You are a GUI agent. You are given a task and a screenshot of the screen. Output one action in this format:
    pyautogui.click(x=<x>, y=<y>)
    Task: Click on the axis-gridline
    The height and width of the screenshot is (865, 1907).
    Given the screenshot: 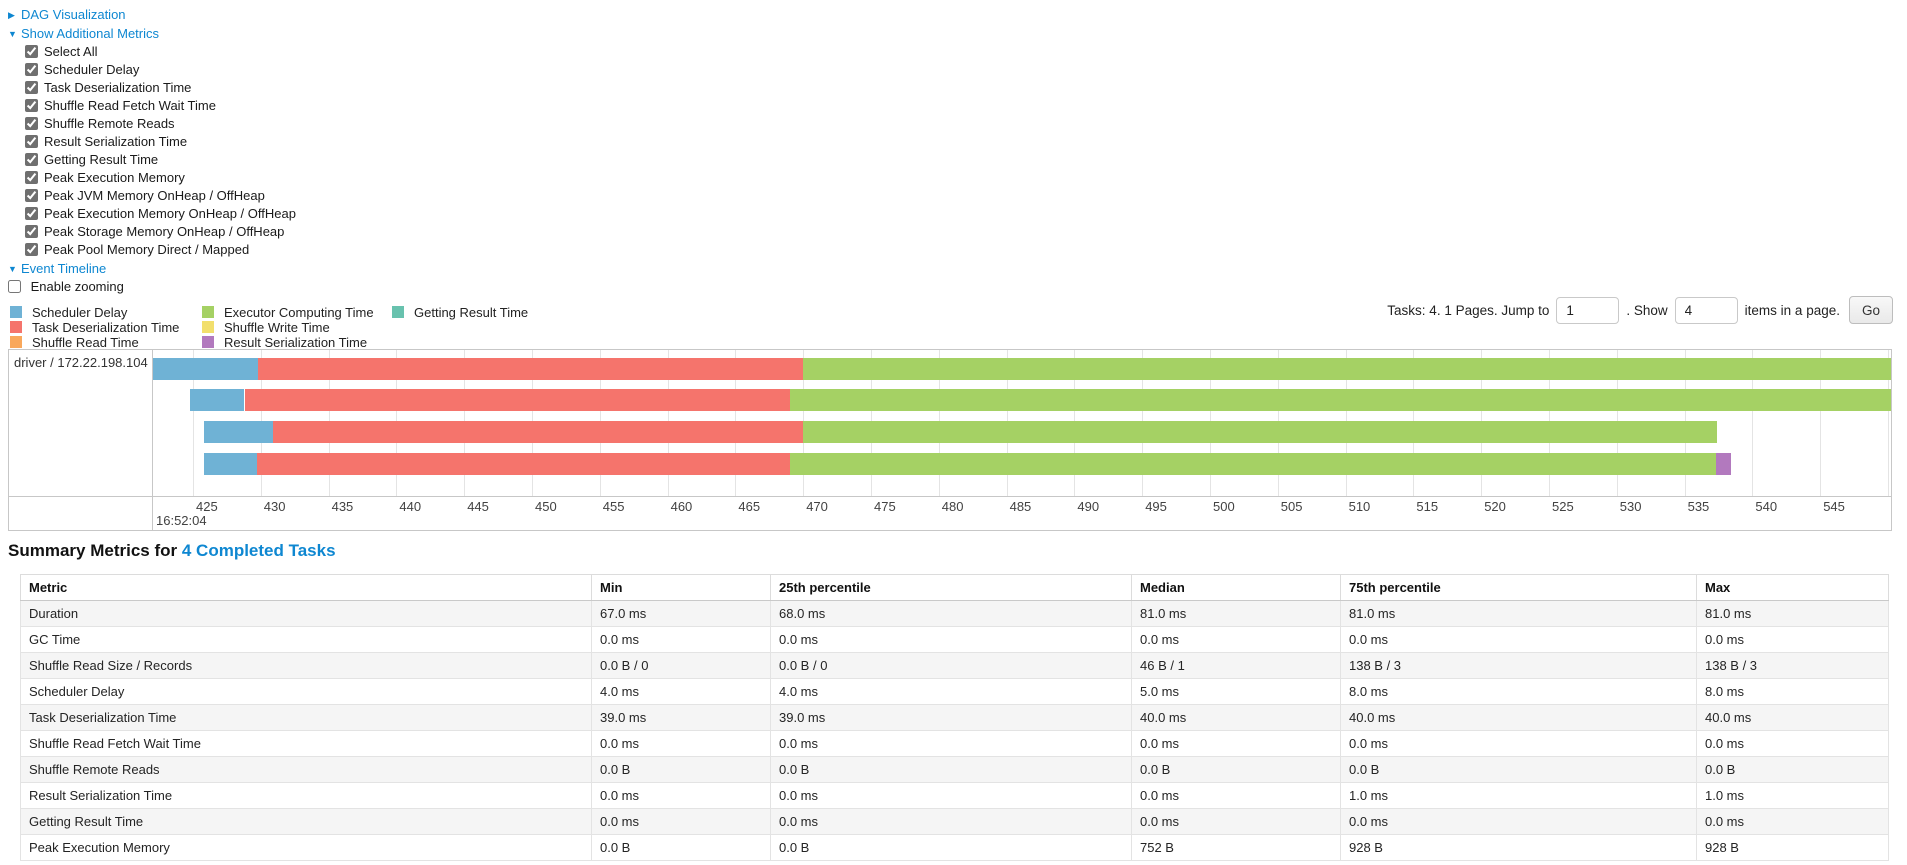 What is the action you would take?
    pyautogui.click(x=1753, y=423)
    